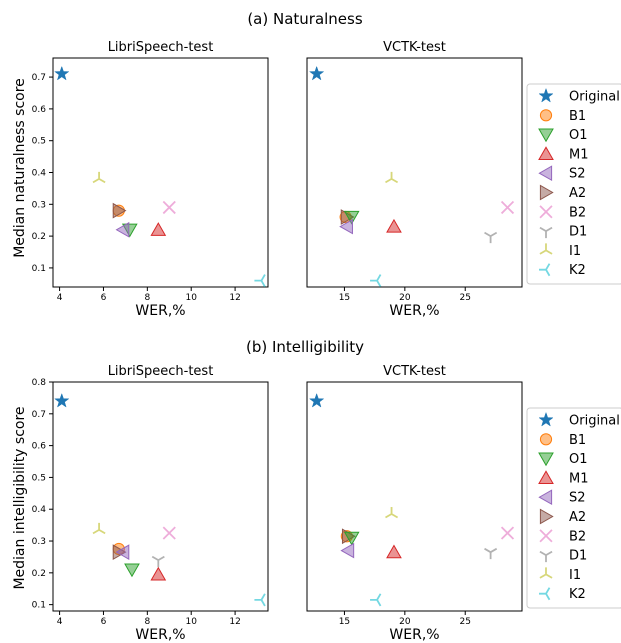  What do you see at coordinates (577, 212) in the screenshot?
I see `legend-label-b2: B2` at bounding box center [577, 212].